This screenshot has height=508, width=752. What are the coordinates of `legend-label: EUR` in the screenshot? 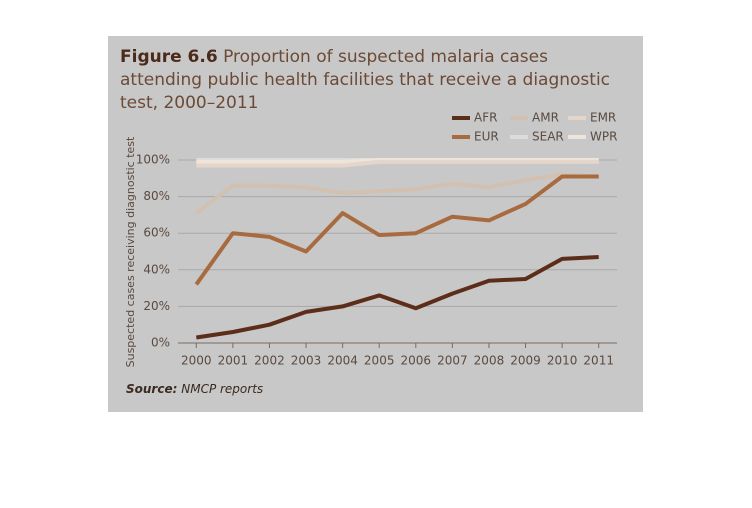 It's located at (486, 137).